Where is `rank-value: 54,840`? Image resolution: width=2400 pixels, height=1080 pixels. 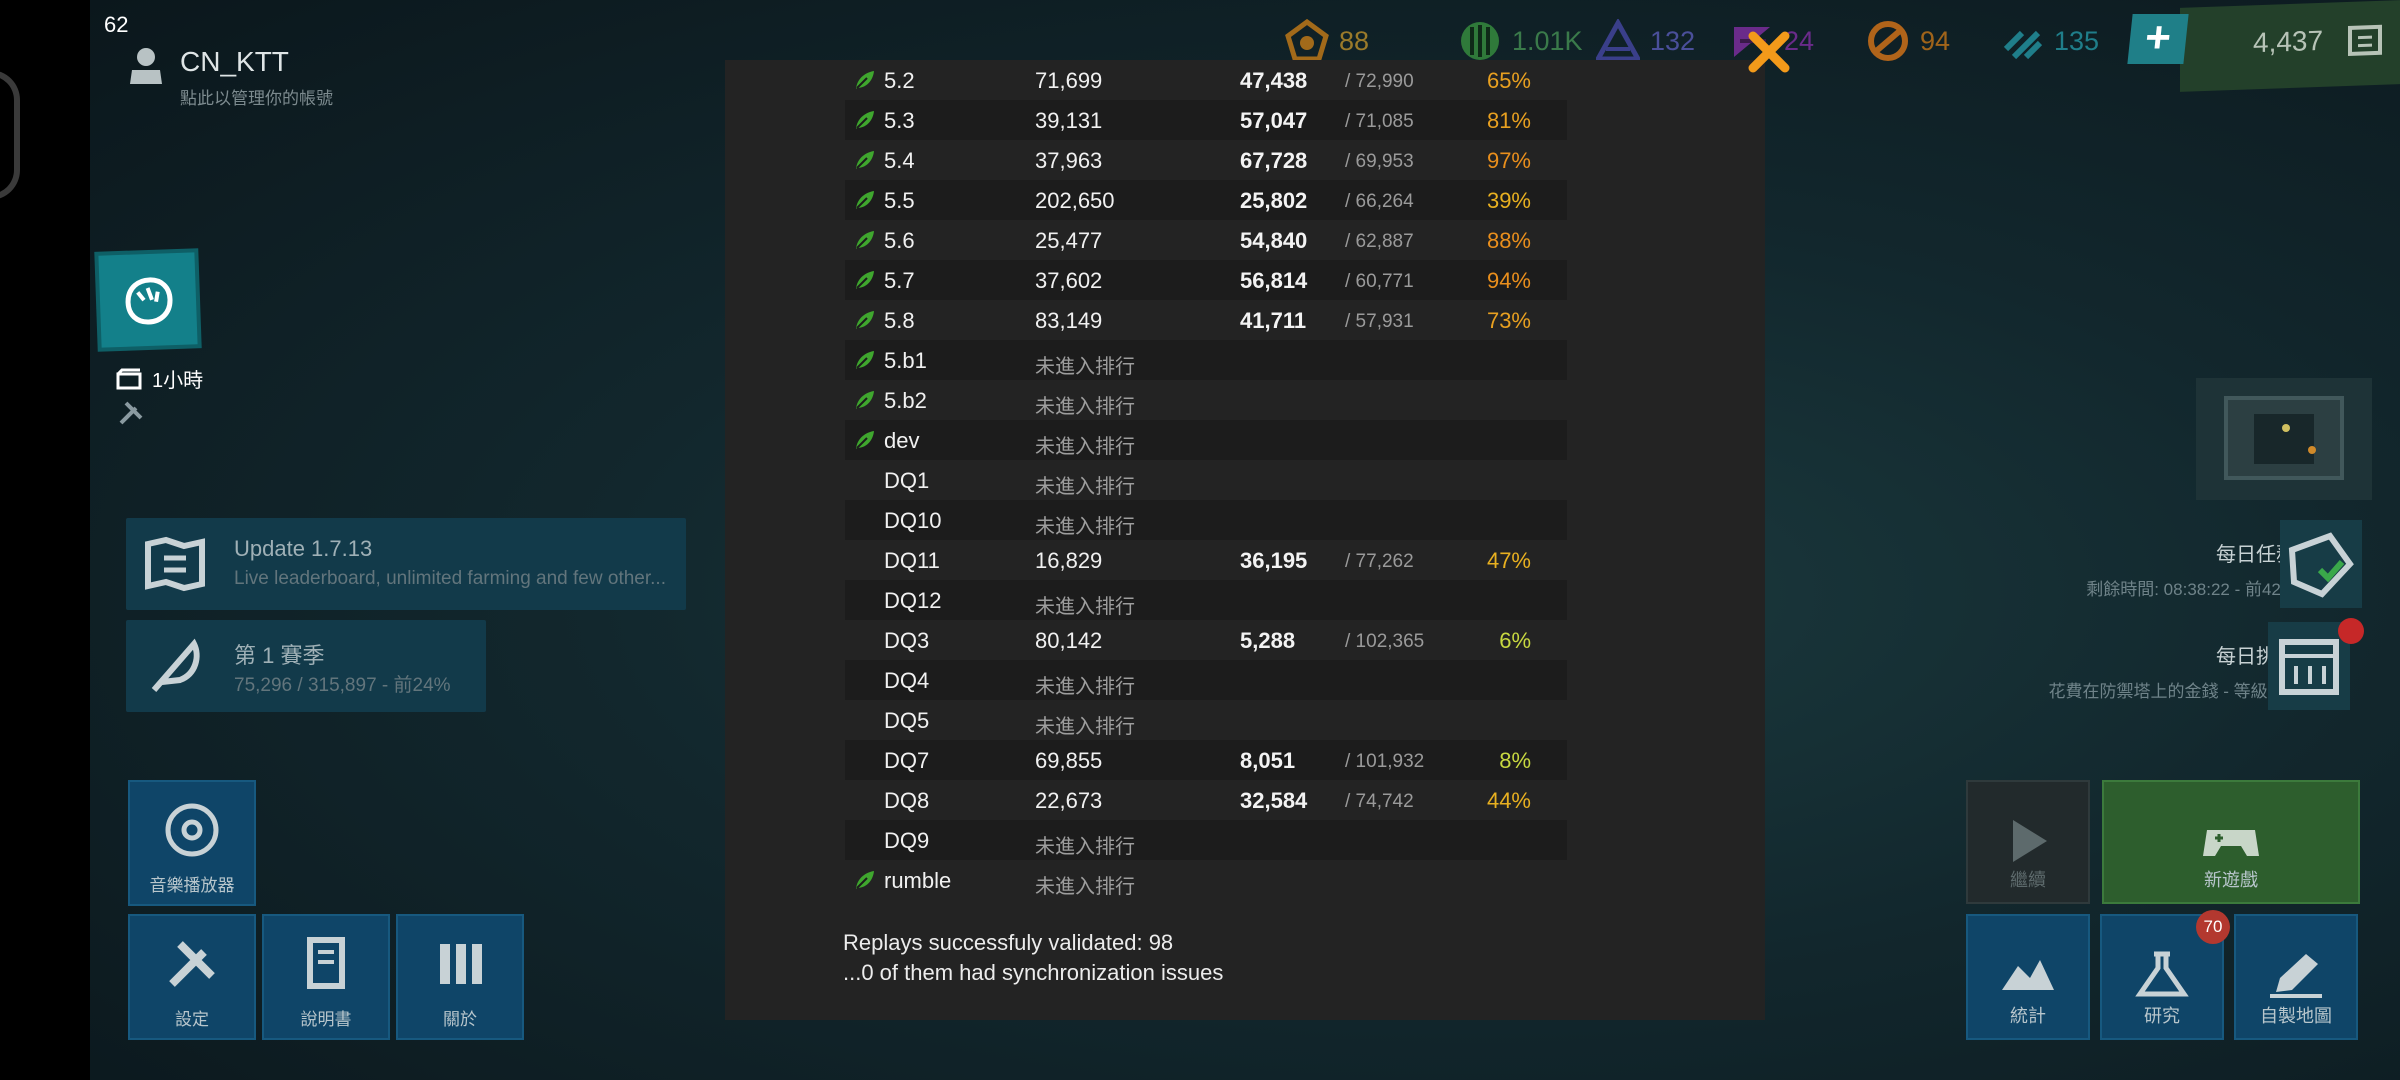
rank-value: 54,840 is located at coordinates (1274, 240).